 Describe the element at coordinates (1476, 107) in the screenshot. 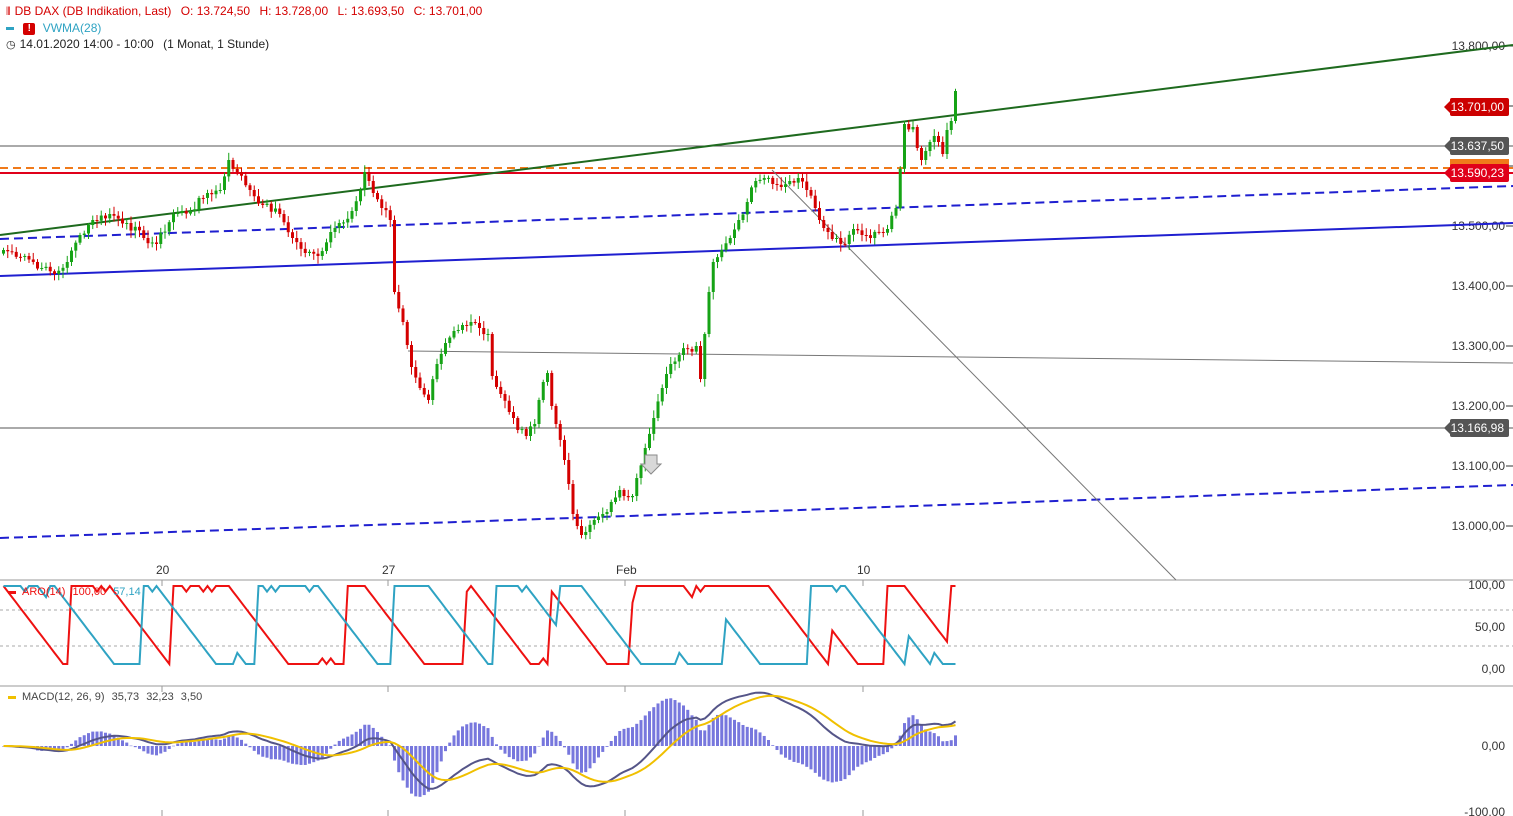

I see `price-label-last: 13.701,00` at that location.